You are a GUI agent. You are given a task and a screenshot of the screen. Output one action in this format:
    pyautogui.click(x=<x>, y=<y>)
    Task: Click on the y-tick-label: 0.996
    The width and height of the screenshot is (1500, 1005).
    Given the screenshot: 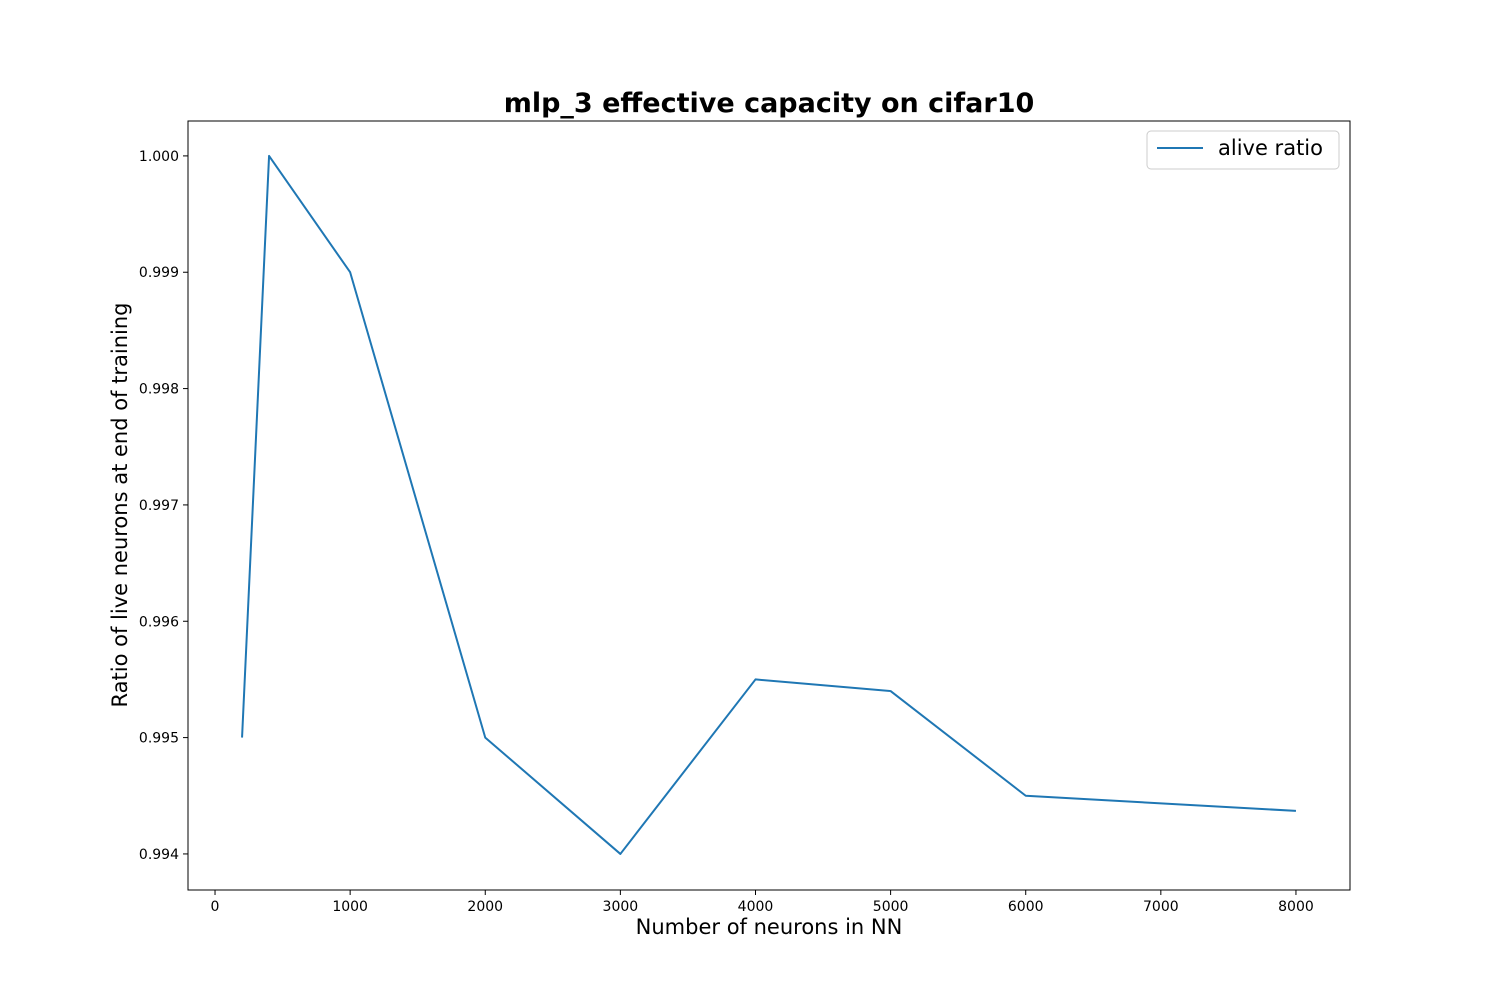 What is the action you would take?
    pyautogui.click(x=159, y=622)
    